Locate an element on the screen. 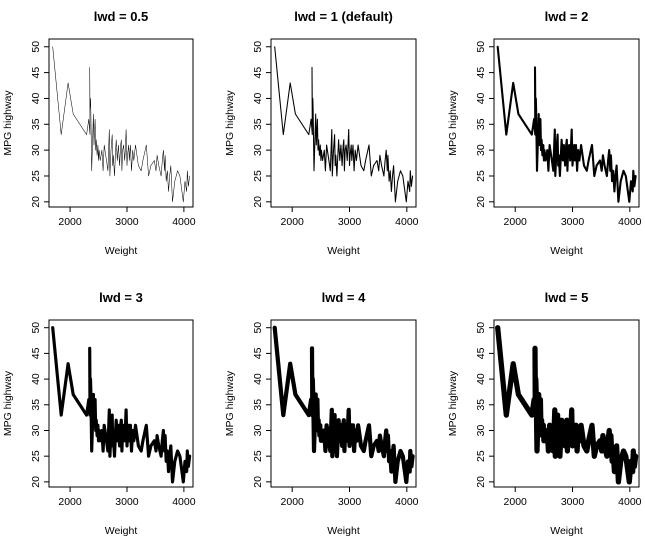 This screenshot has width=645, height=543. panel-title: lwd = 1 (default) is located at coordinates (343, 16).